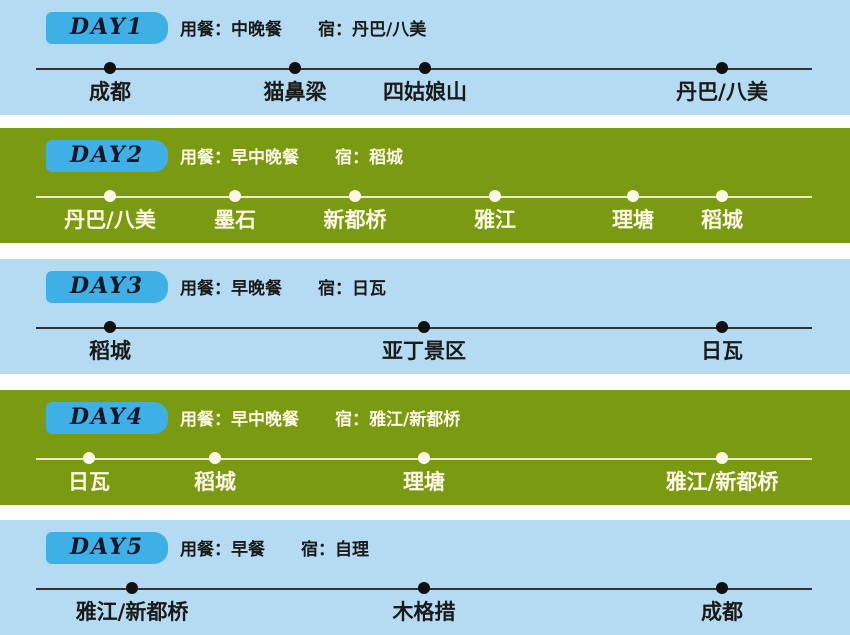 This screenshot has width=850, height=635. I want to click on lodging-info: 宿：自理, so click(335, 550).